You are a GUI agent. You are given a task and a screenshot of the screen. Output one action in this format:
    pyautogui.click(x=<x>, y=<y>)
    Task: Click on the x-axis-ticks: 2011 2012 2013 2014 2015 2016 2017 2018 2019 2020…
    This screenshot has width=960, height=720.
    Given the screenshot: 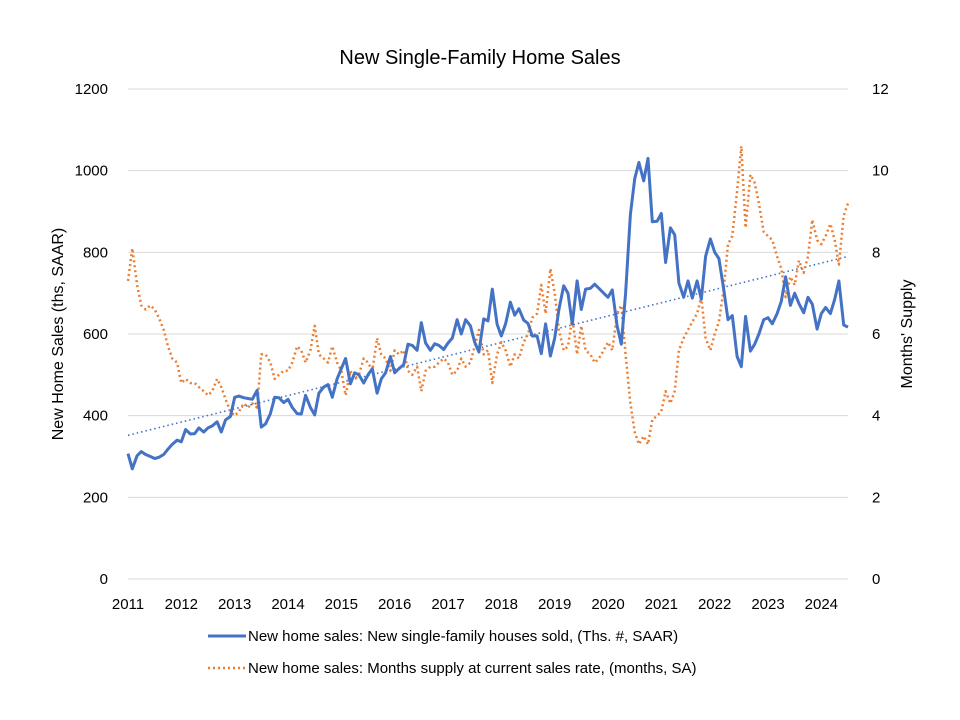 What is the action you would take?
    pyautogui.click(x=475, y=604)
    